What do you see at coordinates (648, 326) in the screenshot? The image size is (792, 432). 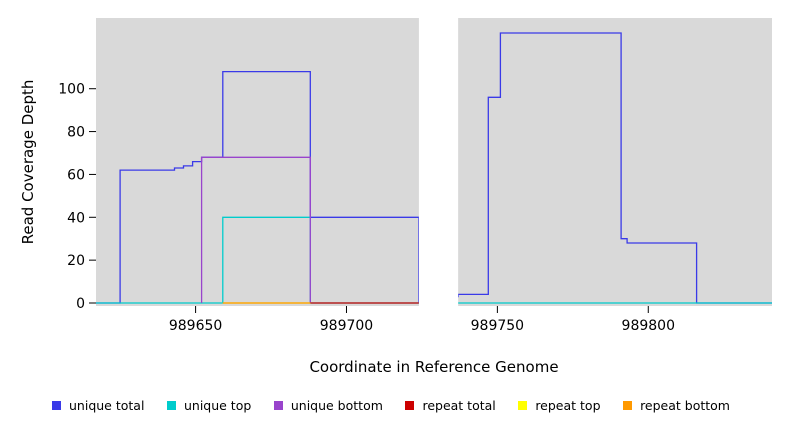 I see `x-tick-label: 989800` at bounding box center [648, 326].